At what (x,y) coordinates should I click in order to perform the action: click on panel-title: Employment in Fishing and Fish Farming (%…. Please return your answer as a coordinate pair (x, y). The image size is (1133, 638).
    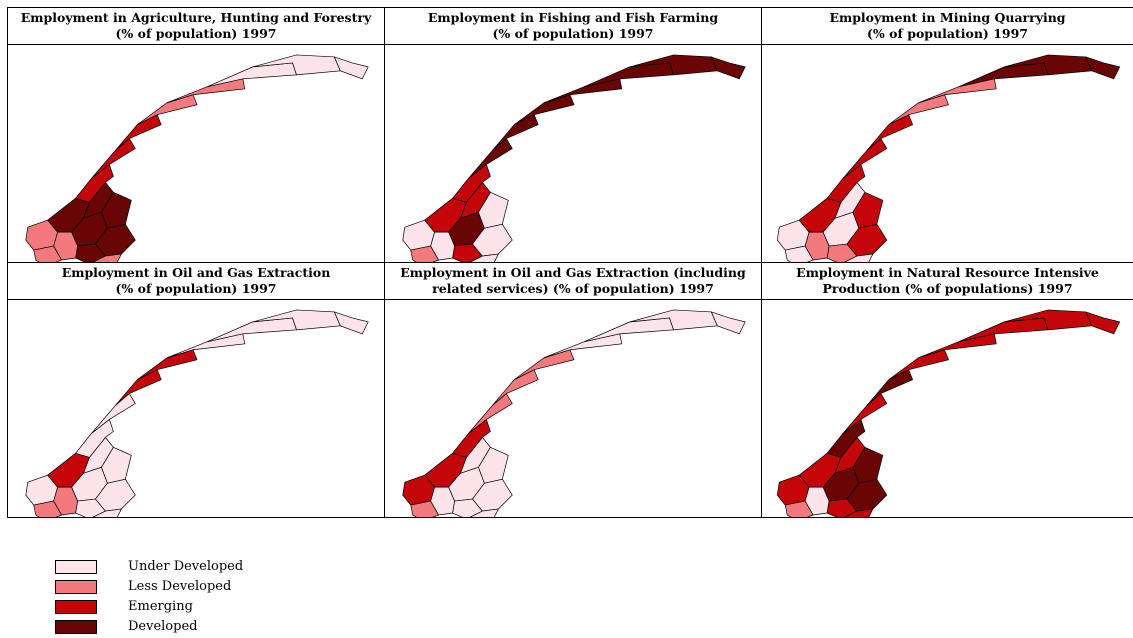
    Looking at the image, I should click on (573, 26).